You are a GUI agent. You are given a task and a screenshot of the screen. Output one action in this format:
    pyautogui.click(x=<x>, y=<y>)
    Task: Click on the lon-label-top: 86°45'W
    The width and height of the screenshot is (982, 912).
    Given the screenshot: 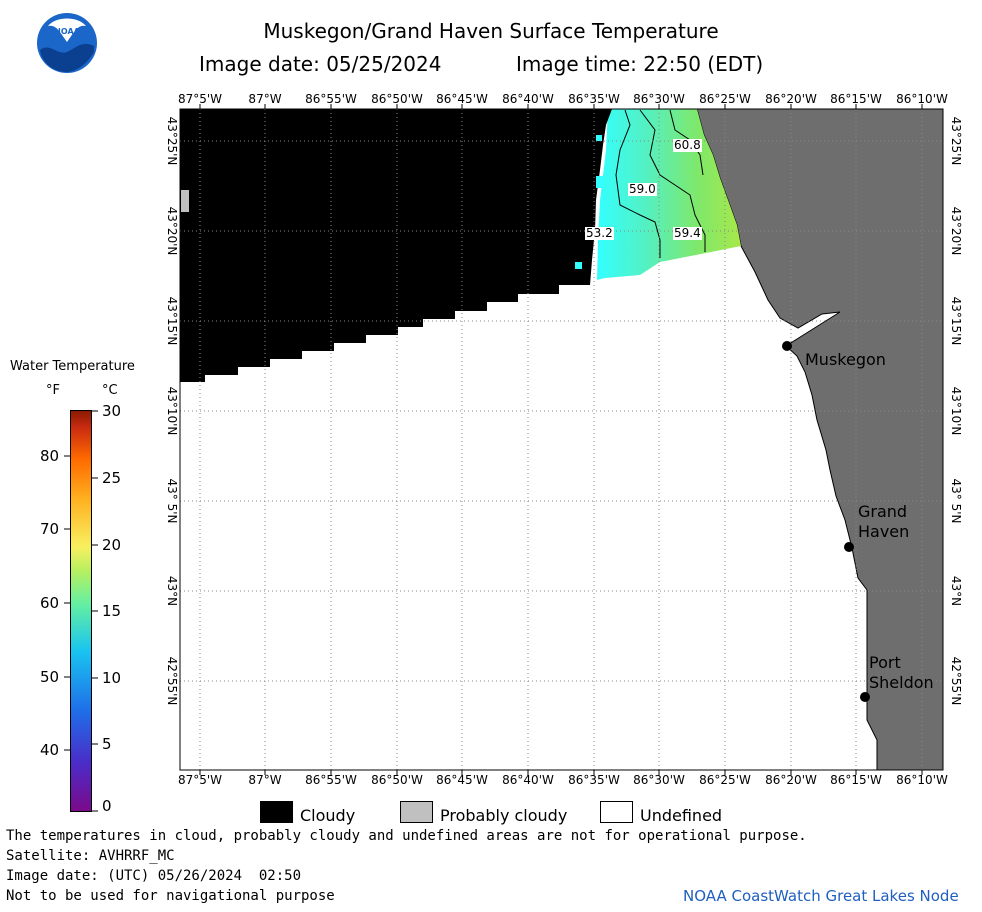 What is the action you would take?
    pyautogui.click(x=462, y=99)
    